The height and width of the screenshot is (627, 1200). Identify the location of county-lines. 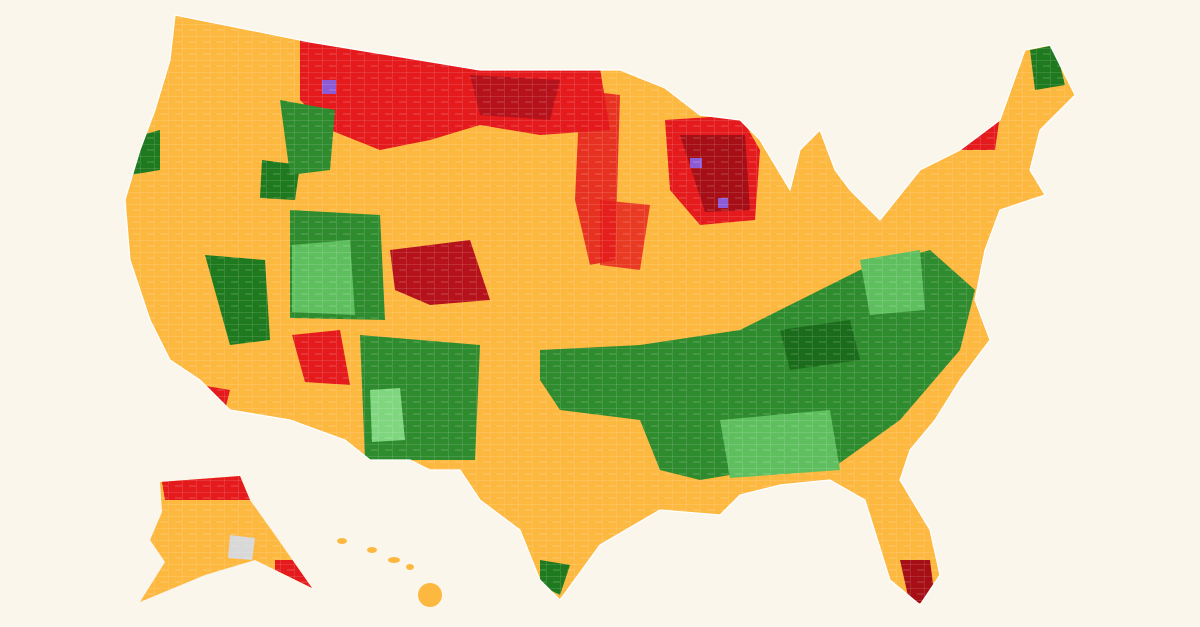
(226, 539).